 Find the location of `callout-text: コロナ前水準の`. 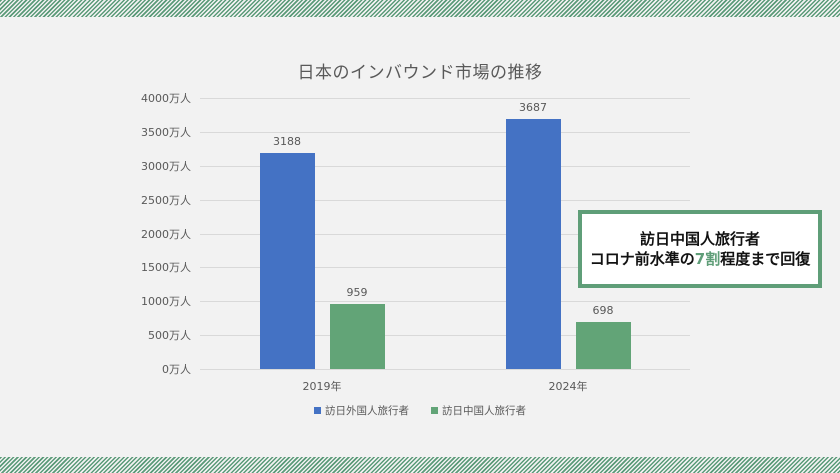

callout-text: コロナ前水準の is located at coordinates (642, 259).